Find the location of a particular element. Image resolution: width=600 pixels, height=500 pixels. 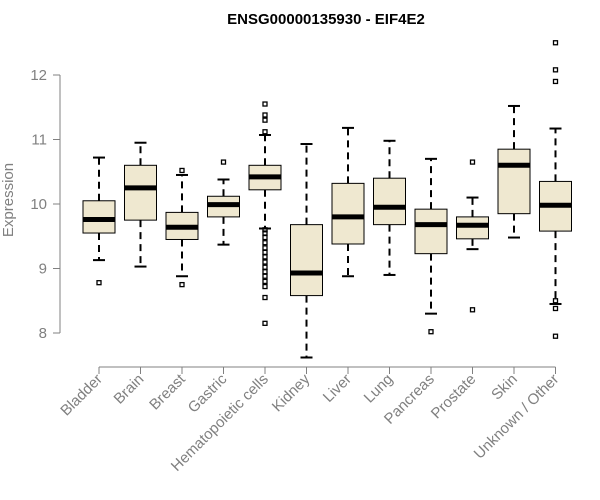

y-tick-label: 11 is located at coordinates (39, 140).